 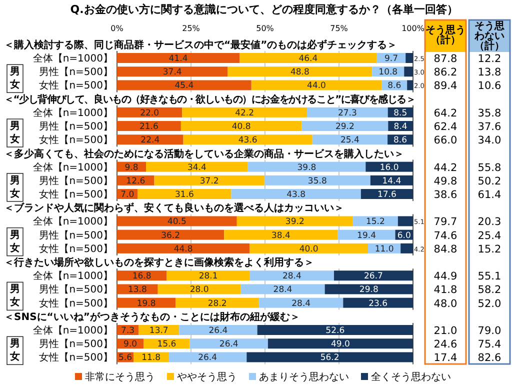 What do you see at coordinates (392, 181) in the screenshot?
I see `data-label: 14.4` at bounding box center [392, 181].